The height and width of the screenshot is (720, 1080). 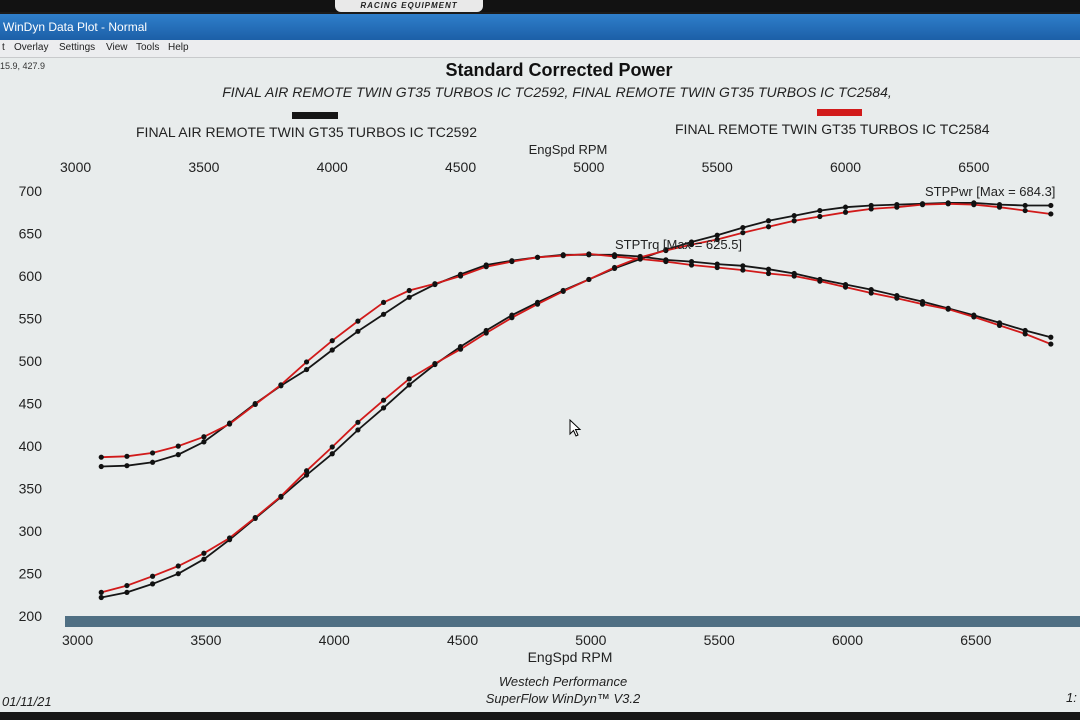 What do you see at coordinates (570, 657) in the screenshot?
I see `x-axis-label: EngSpd RPM` at bounding box center [570, 657].